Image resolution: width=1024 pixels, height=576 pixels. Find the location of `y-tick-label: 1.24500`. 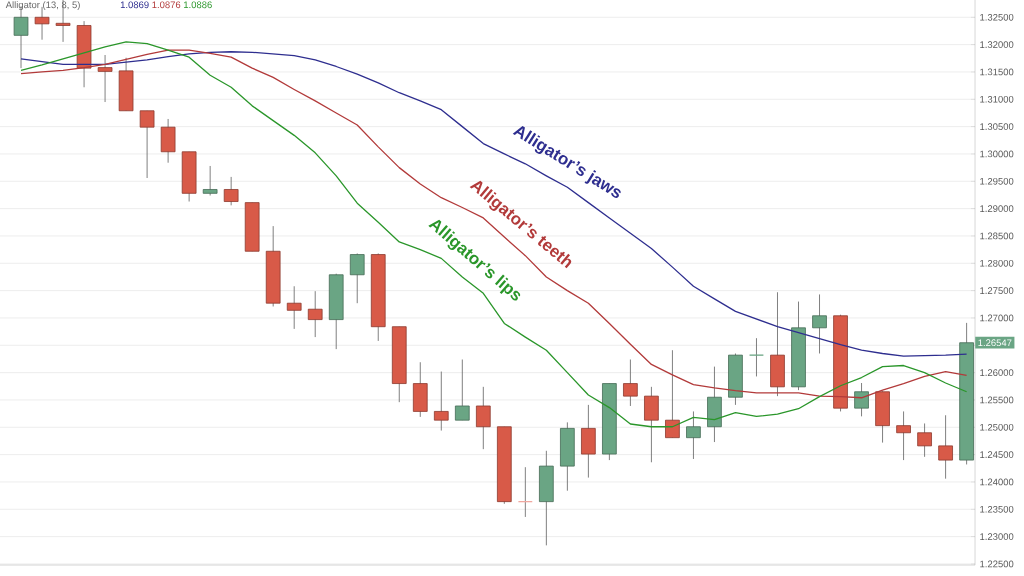

y-tick-label: 1.24500 is located at coordinates (997, 454).